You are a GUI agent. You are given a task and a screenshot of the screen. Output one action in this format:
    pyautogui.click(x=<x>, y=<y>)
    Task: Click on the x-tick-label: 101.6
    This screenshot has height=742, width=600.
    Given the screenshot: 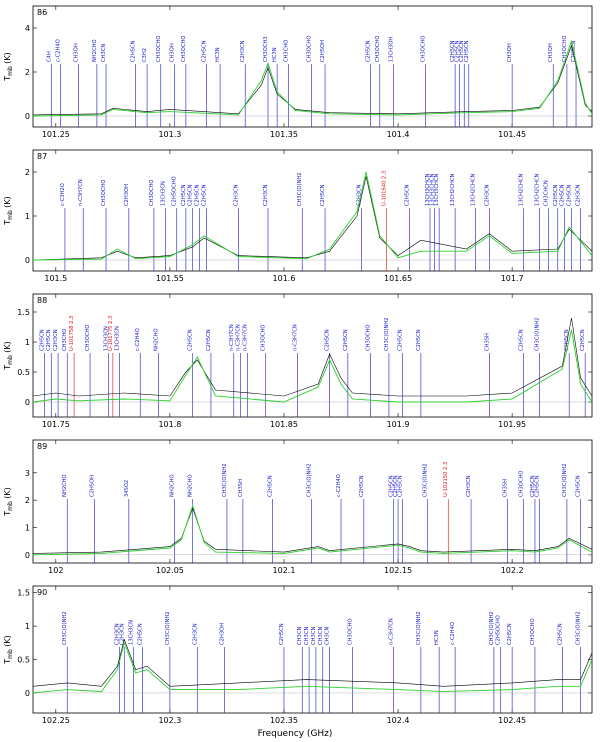 What is the action you would take?
    pyautogui.click(x=284, y=278)
    